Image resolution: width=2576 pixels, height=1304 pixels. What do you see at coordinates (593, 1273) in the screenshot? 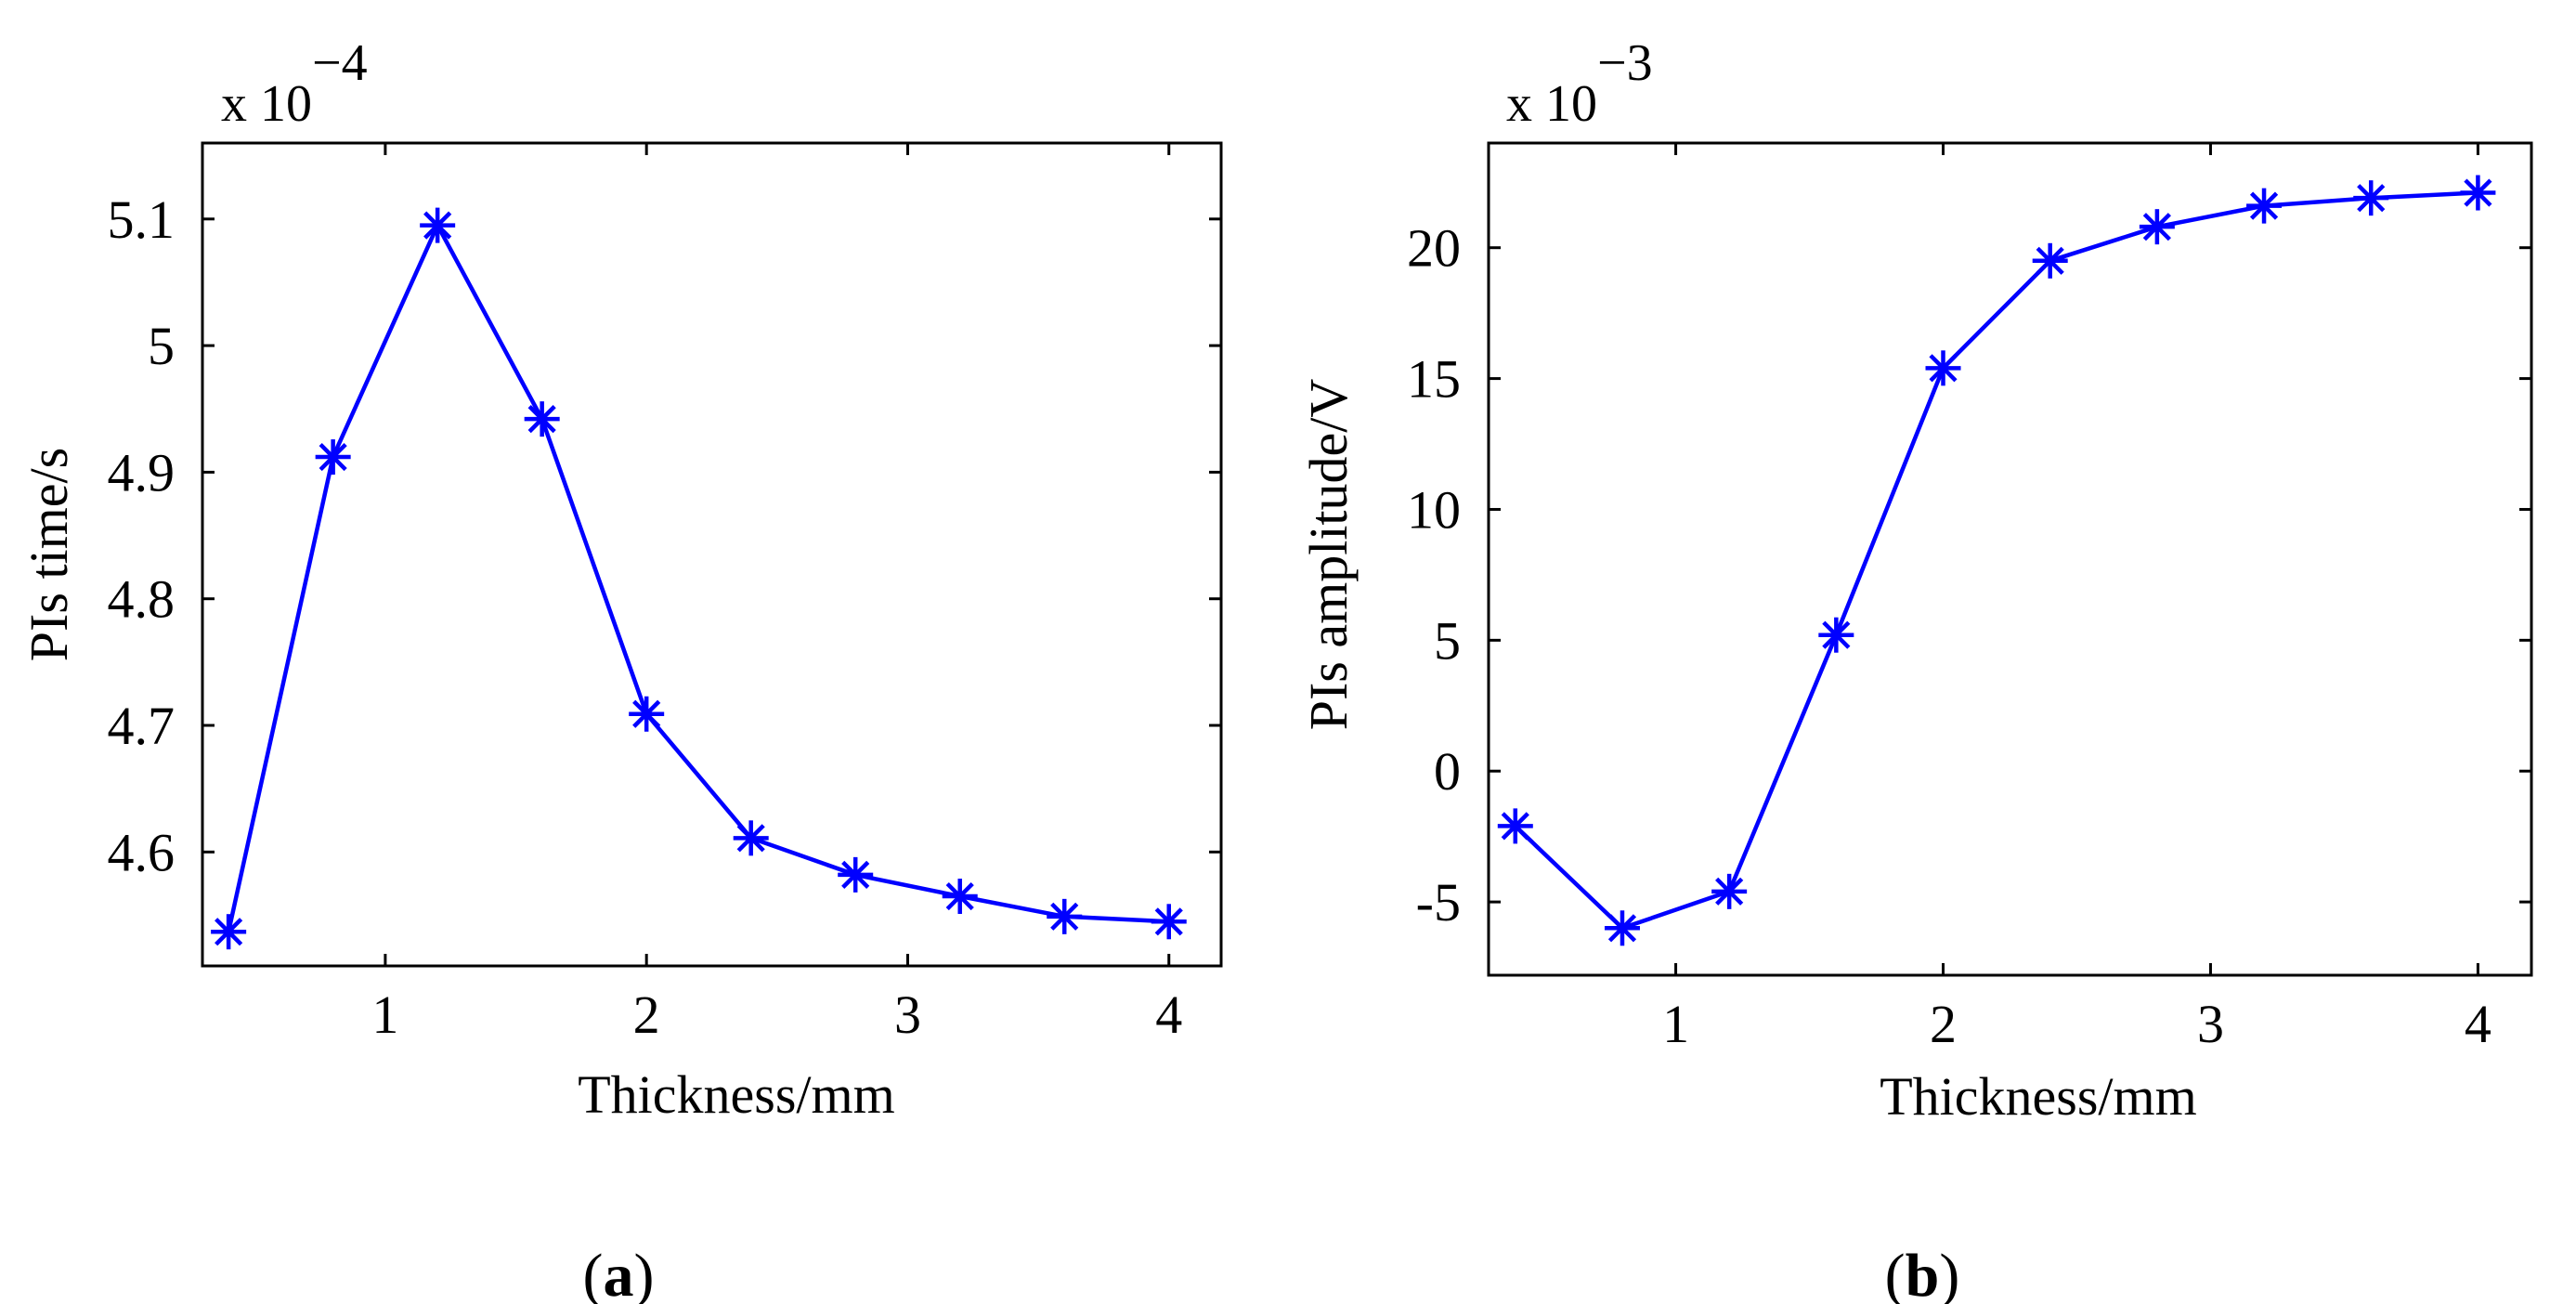
I see `chart-a-panel-label-open: (` at bounding box center [593, 1273].